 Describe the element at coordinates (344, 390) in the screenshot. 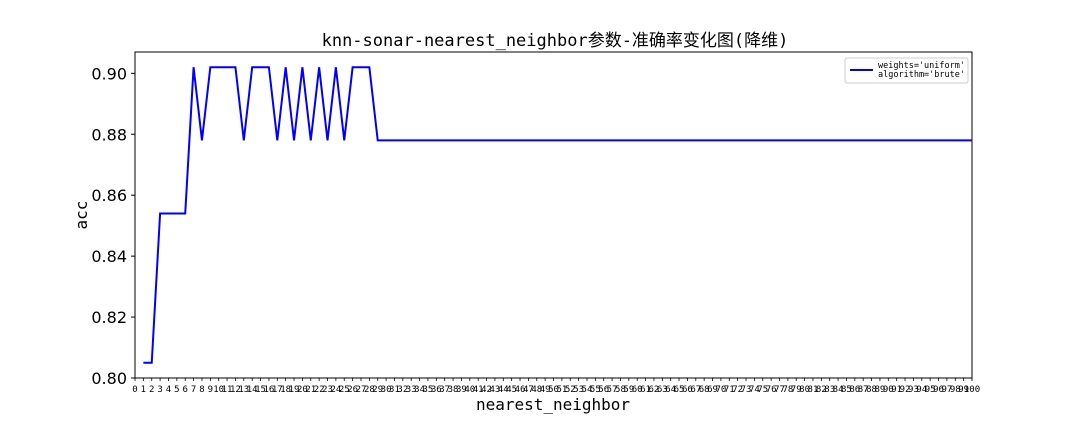

I see `x-tick-label: 25` at that location.